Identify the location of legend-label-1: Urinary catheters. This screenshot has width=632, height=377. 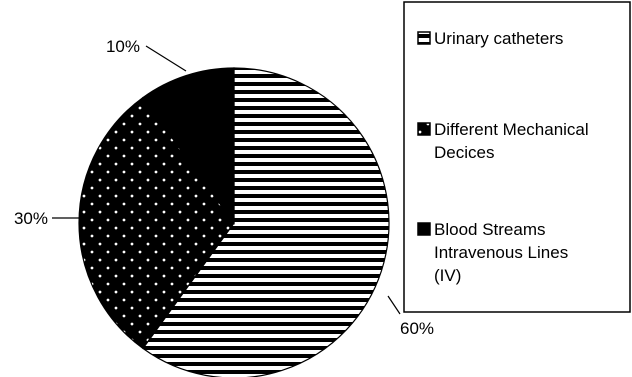
(498, 38).